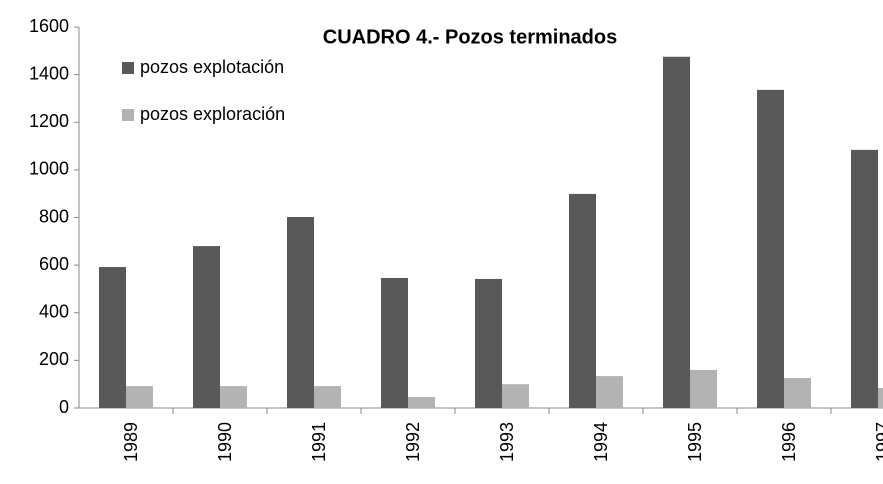 The width and height of the screenshot is (883, 484). I want to click on y-tick-label: 1600, so click(49, 26).